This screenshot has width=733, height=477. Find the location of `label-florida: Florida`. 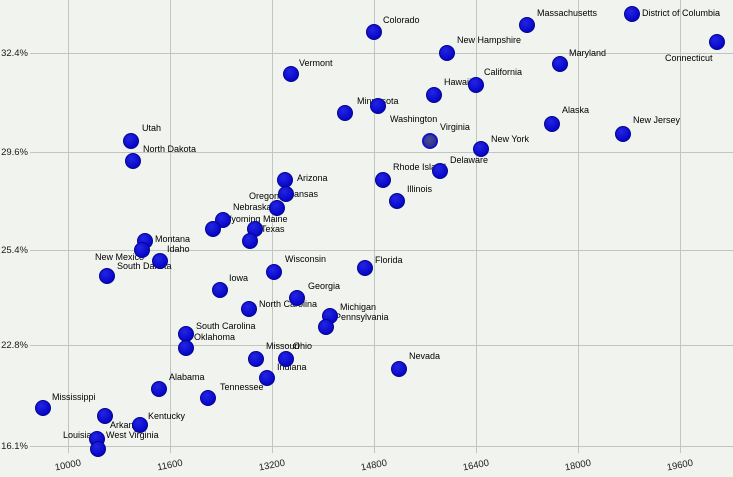

label-florida: Florida is located at coordinates (389, 260).